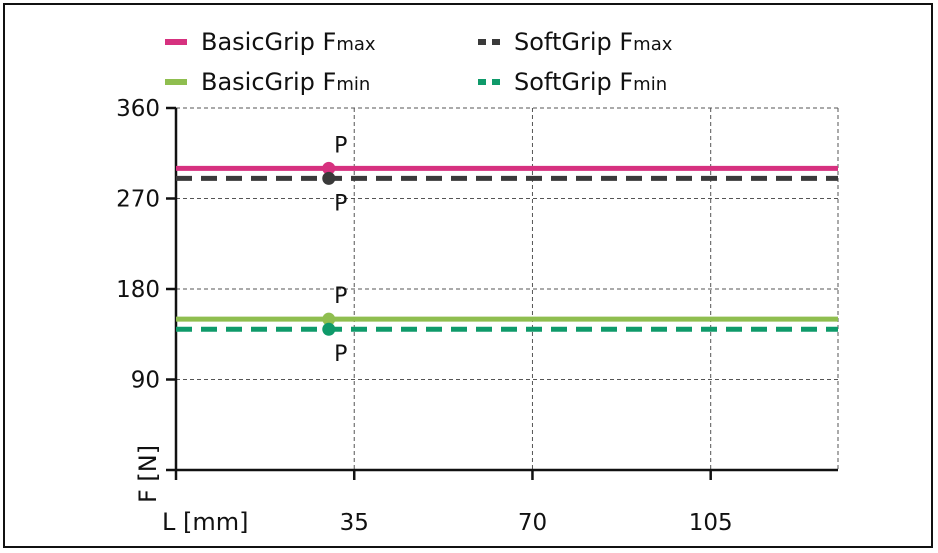 This screenshot has height=553, width=938. Describe the element at coordinates (138, 109) in the screenshot. I see `y-tick-label: 360` at that location.